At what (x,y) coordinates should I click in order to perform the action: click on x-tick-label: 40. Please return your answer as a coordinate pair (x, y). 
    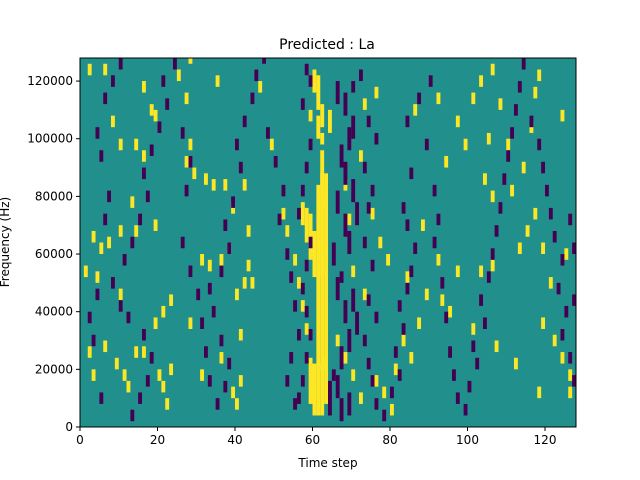
    Looking at the image, I should click on (234, 440).